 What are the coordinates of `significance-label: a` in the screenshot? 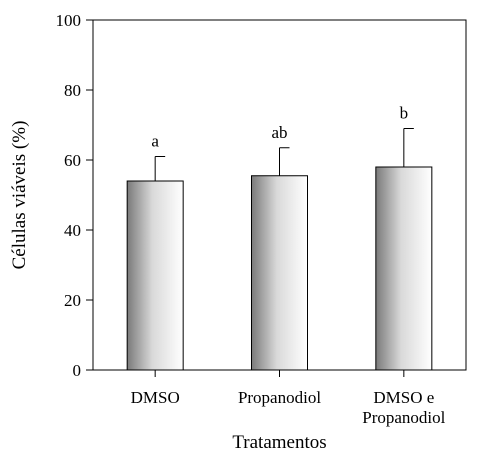 It's located at (155, 141).